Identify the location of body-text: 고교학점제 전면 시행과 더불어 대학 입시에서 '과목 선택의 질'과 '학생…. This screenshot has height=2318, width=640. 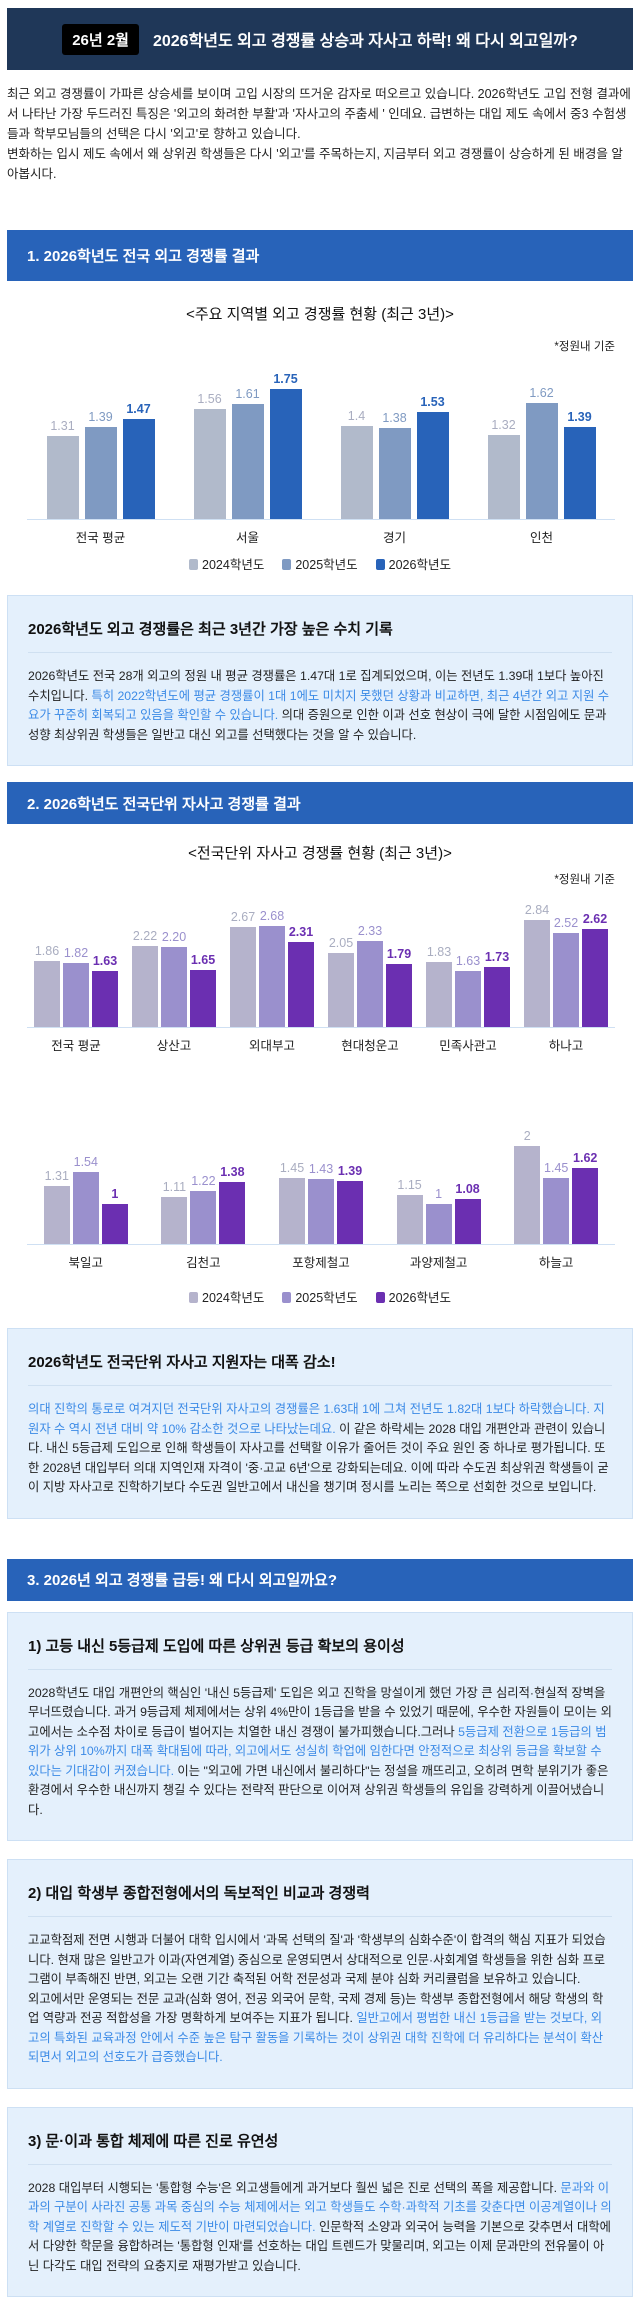
(317, 1979).